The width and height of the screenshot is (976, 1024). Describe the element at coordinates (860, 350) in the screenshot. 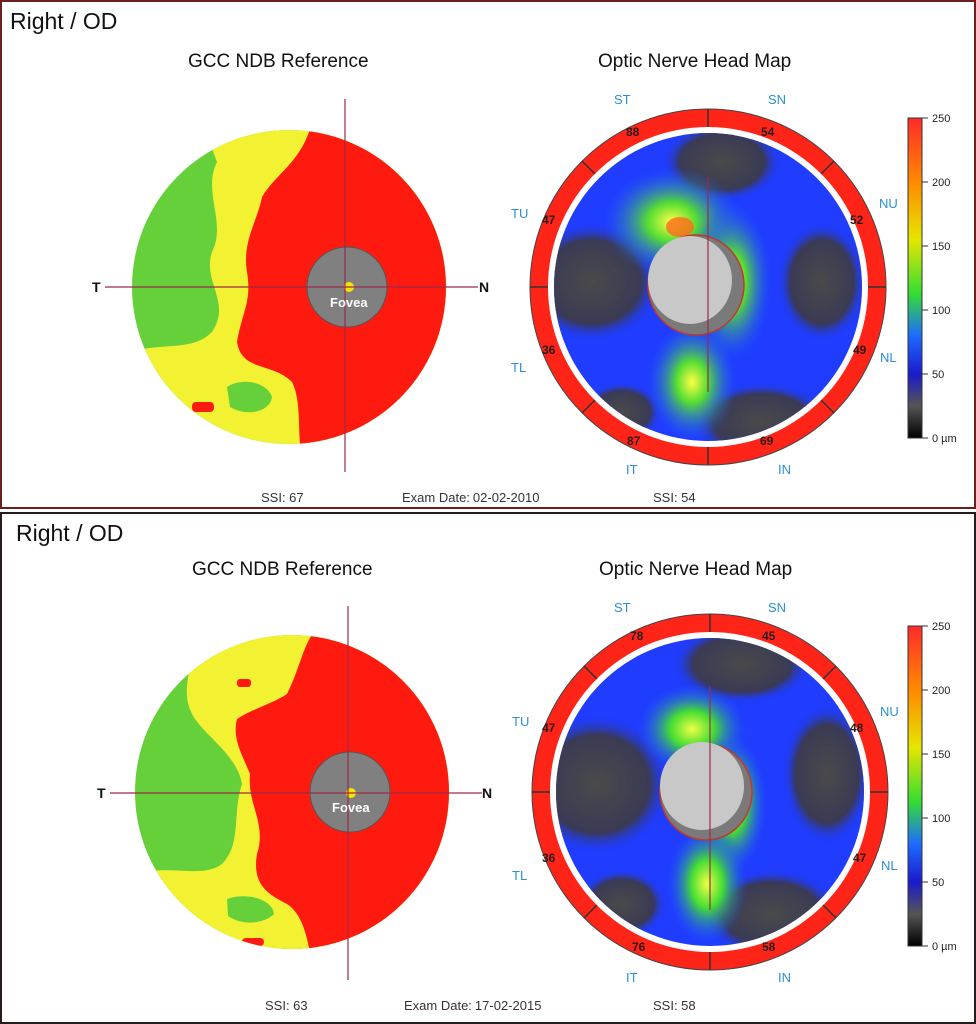

I see `ring-value-nl: 49` at that location.